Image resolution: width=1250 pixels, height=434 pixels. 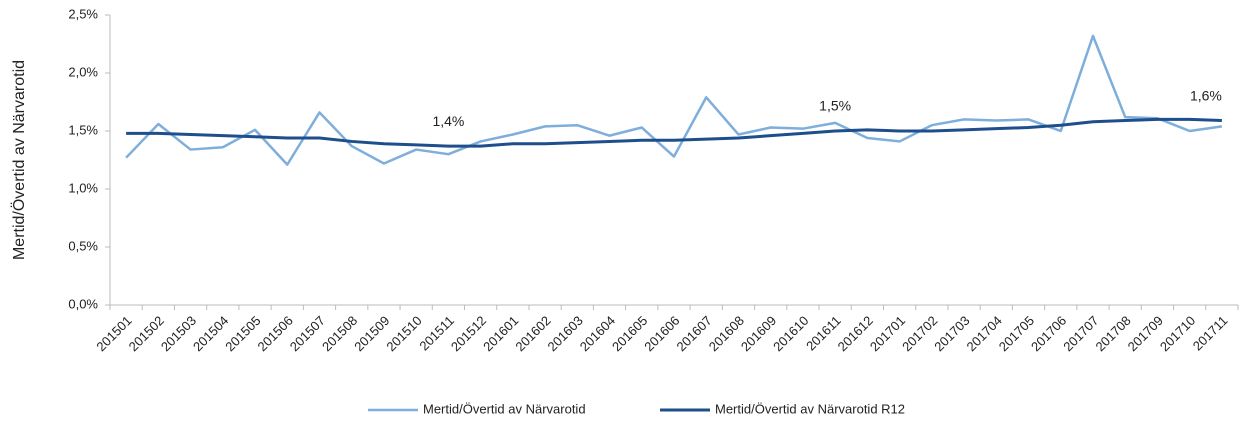 I want to click on x-tick-label: 201505, so click(x=242, y=333).